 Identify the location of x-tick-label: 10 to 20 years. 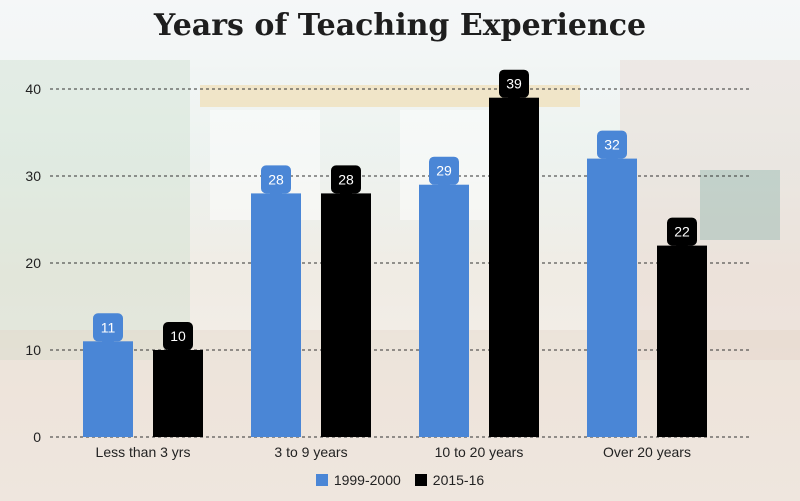
(479, 452).